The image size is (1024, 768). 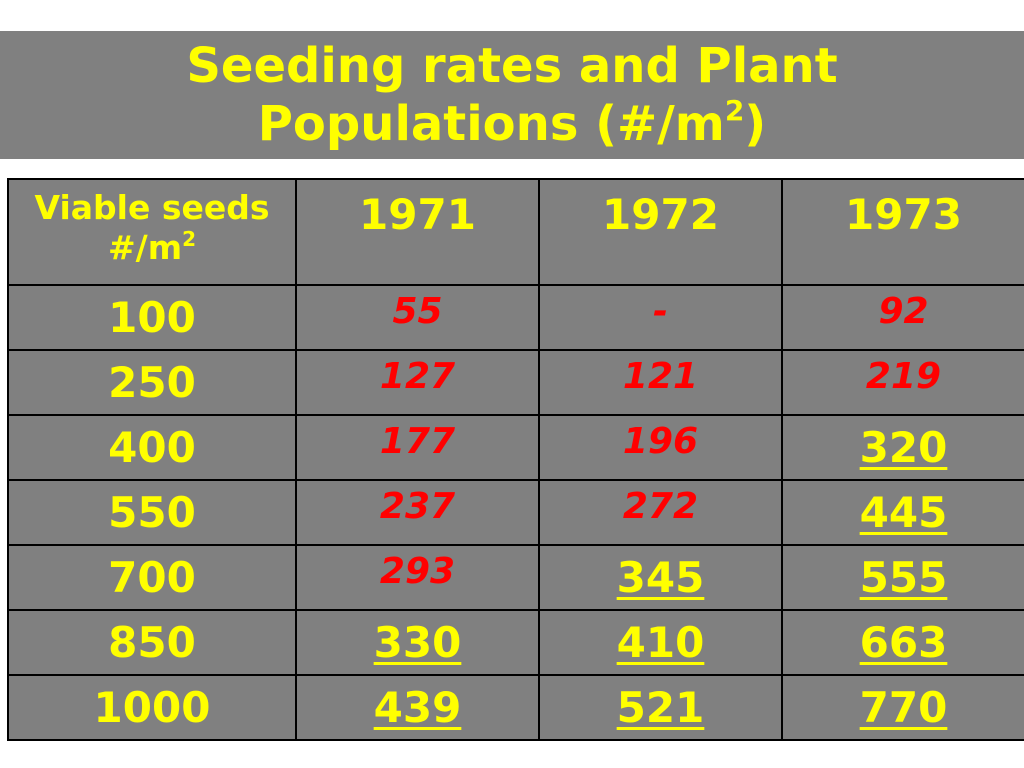 I want to click on table-row: 400 177 196 320, so click(x=515, y=447).